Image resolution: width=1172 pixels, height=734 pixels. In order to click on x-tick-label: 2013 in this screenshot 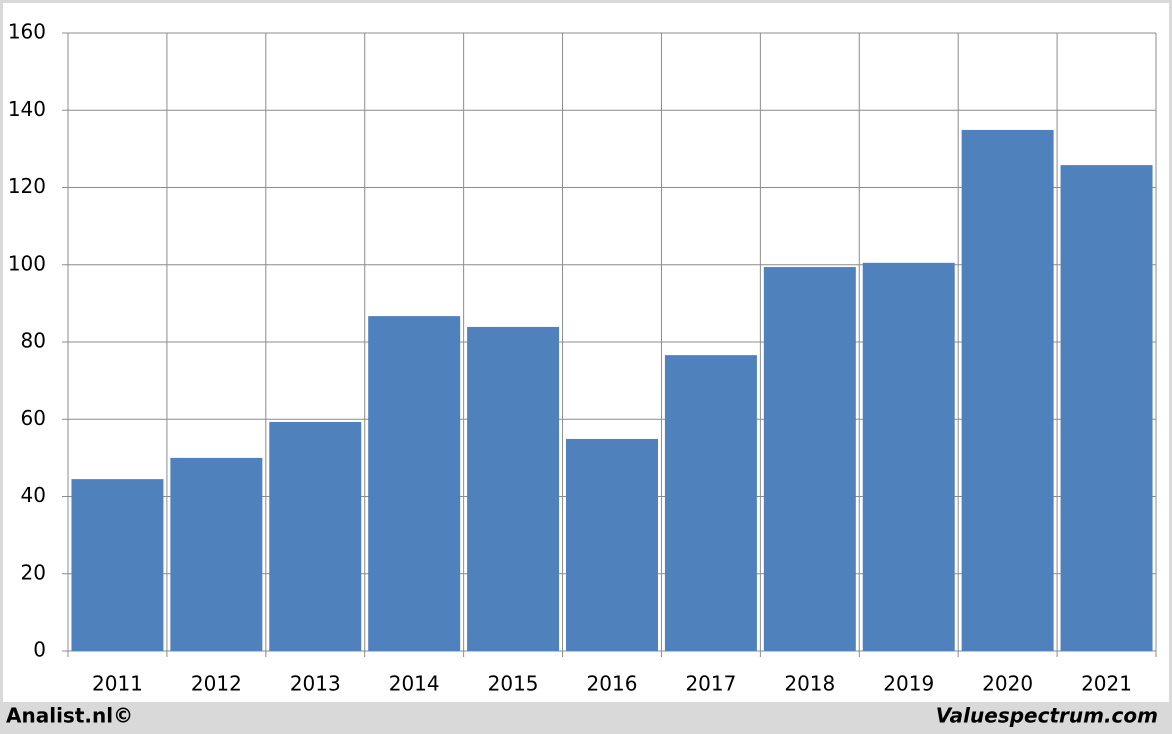, I will do `click(315, 684)`.